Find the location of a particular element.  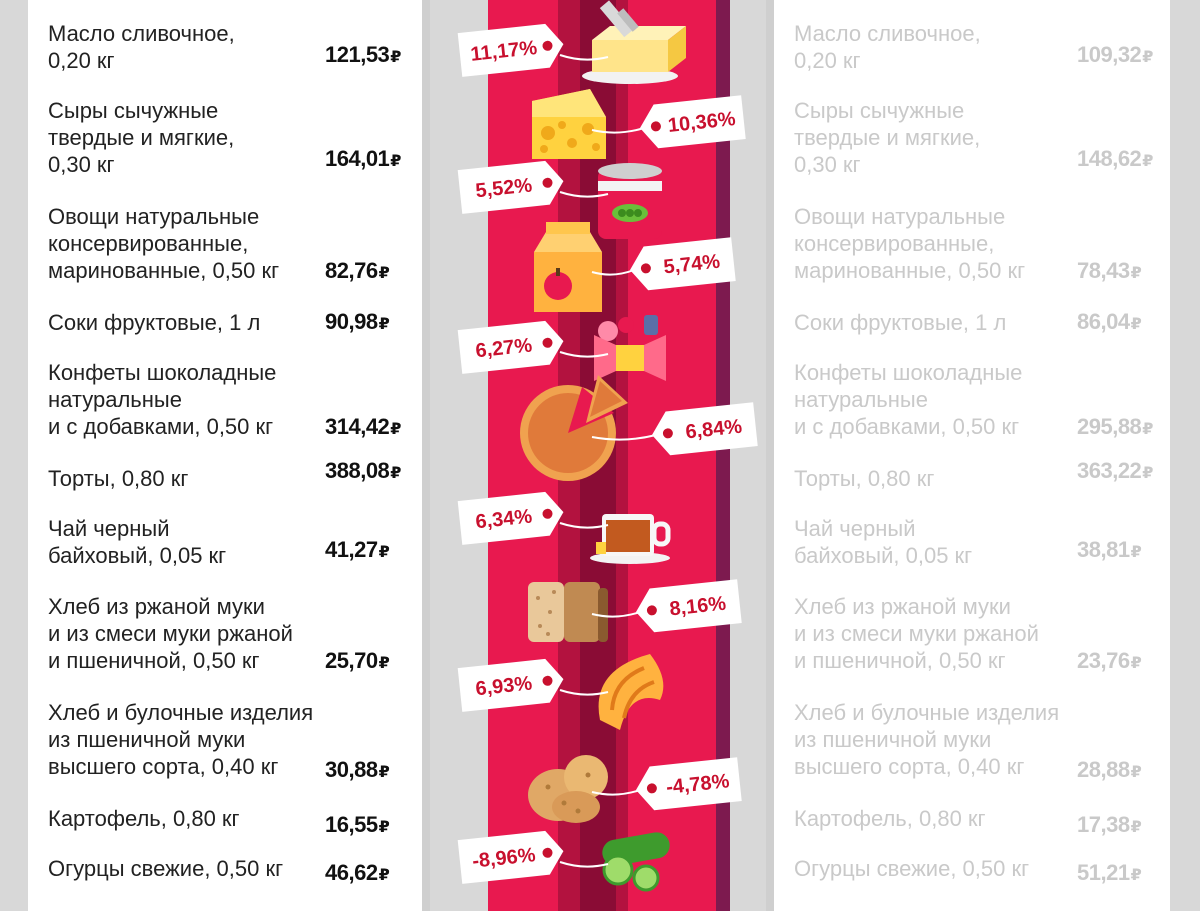

cucumber-icon is located at coordinates (636, 862).